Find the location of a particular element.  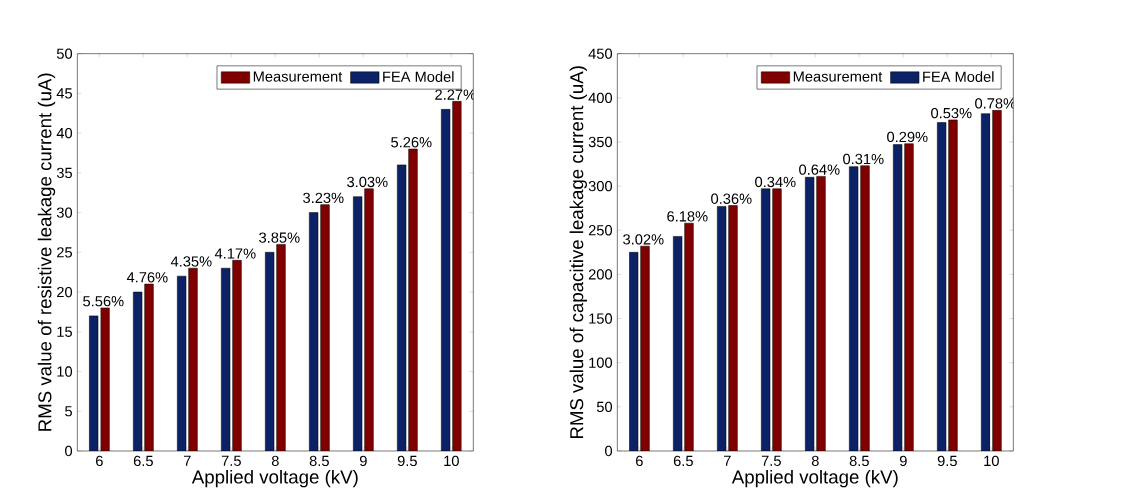

annotation: 6.18% is located at coordinates (687, 216).